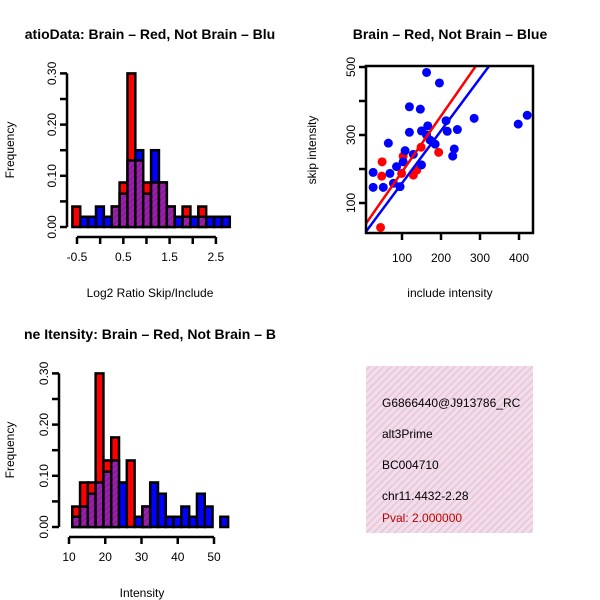  I want to click on intensity-histogram-y-tick-label: 0.10, so click(44, 476).